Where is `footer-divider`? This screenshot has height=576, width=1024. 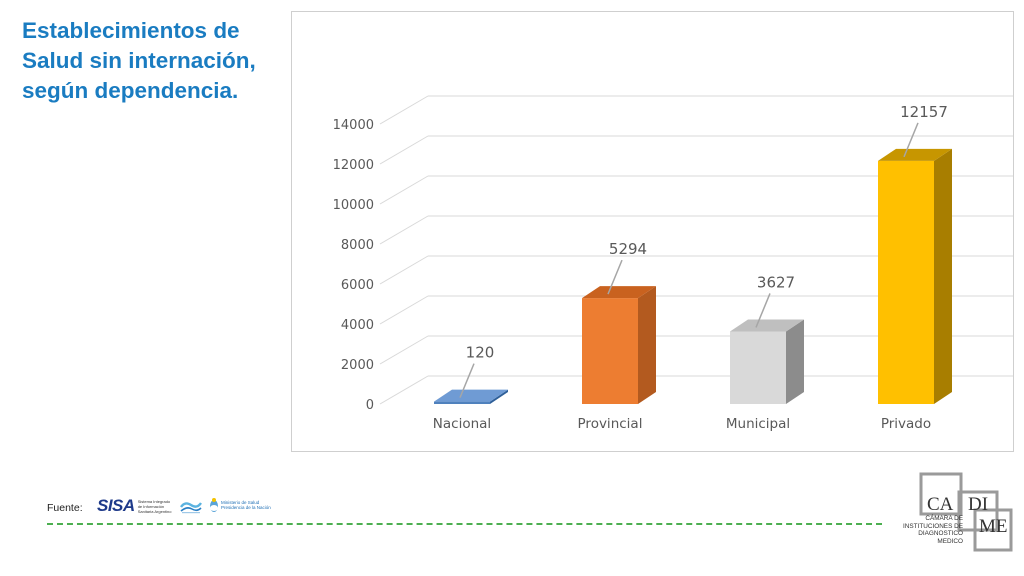 footer-divider is located at coordinates (464, 524).